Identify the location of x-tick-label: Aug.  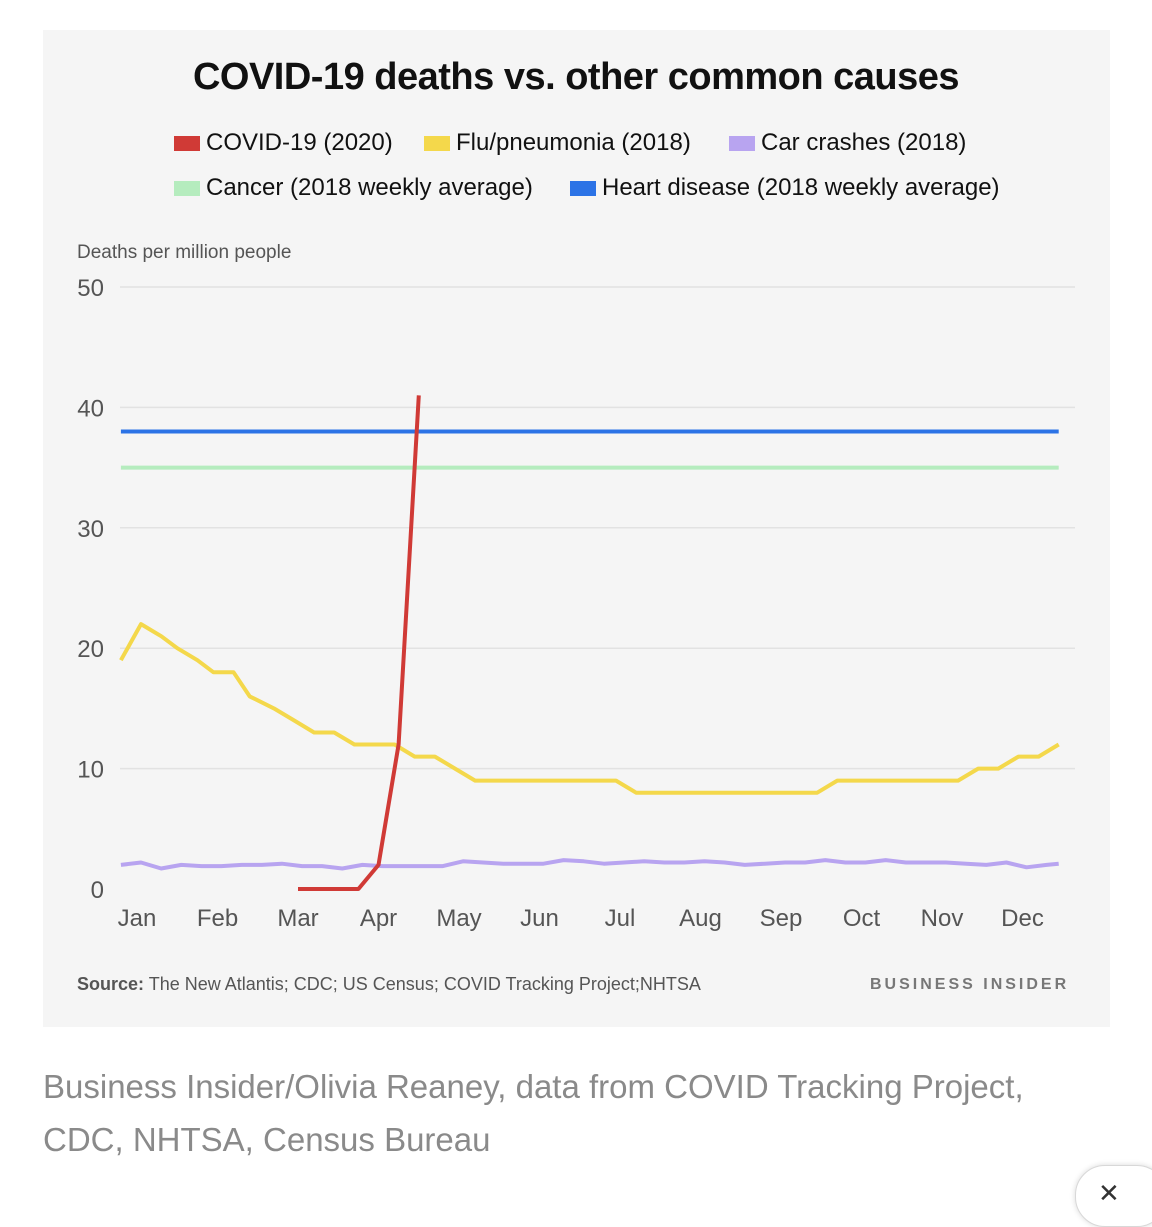
(700, 918).